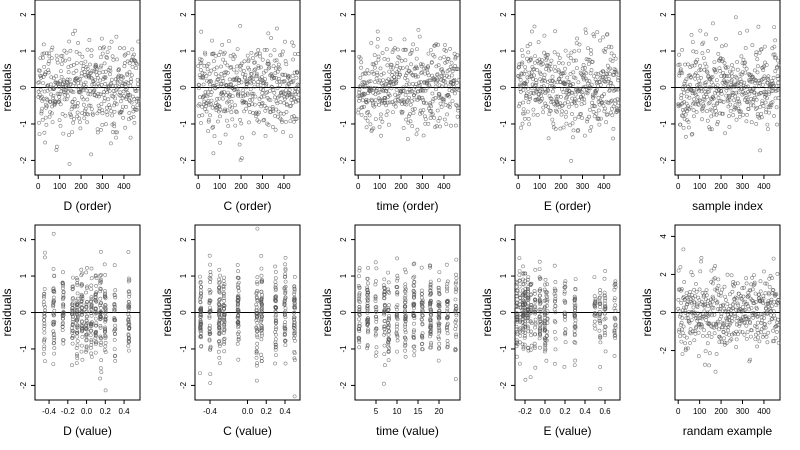  Describe the element at coordinates (87, 431) in the screenshot. I see `x-axis-title: D (value)` at that location.